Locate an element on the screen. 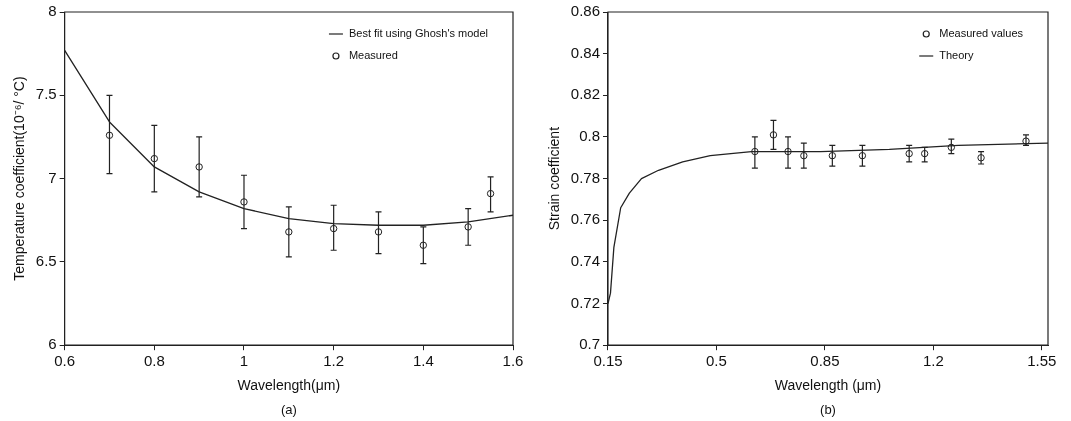  y-tick-label: 0.78 is located at coordinates (585, 177).